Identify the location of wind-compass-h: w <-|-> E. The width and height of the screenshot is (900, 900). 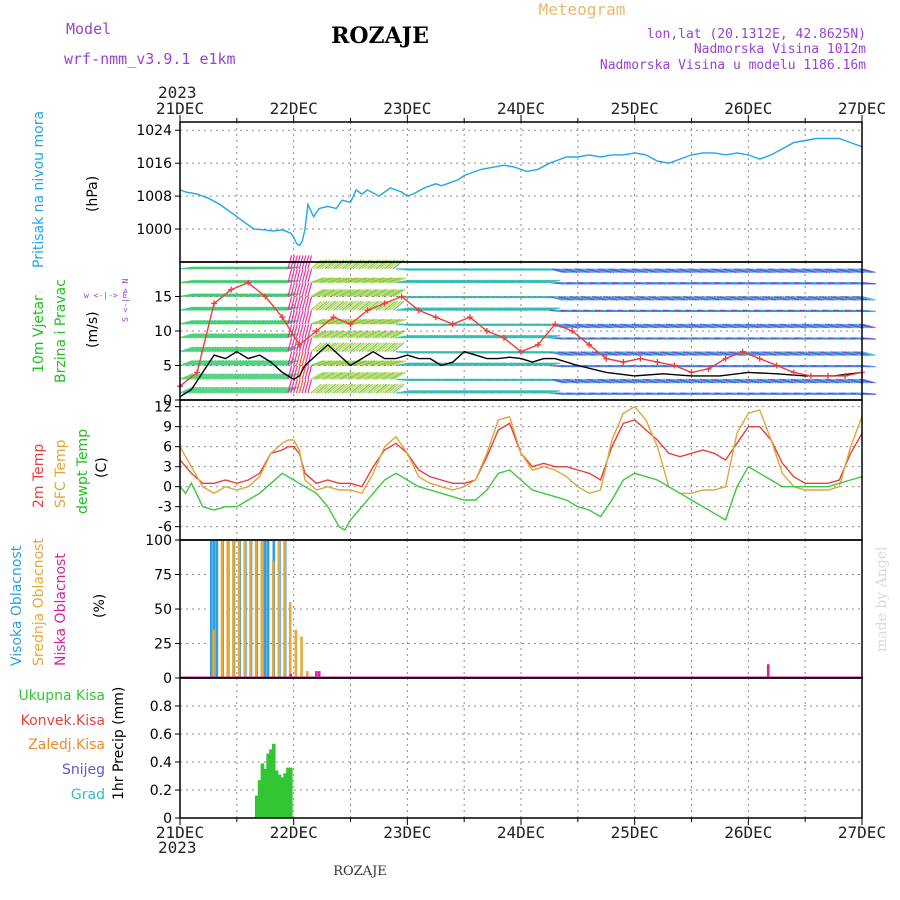
(106, 295).